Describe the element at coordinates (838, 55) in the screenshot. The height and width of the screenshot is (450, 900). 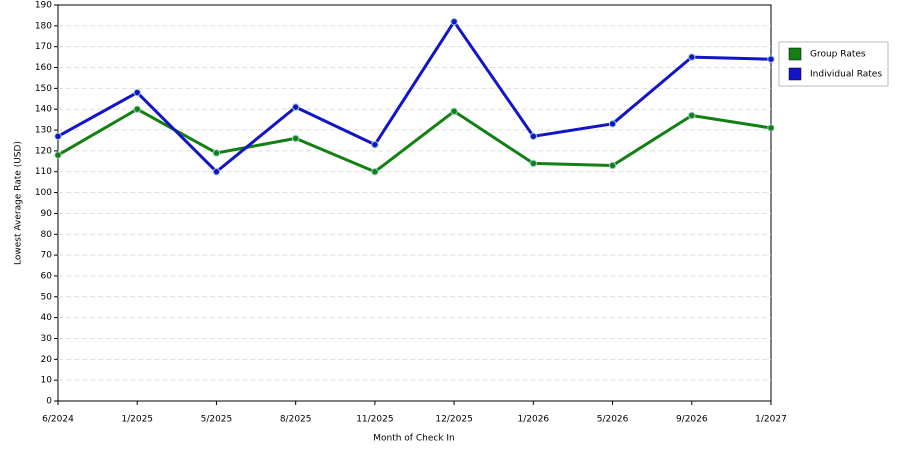
I see `legend-label: Group Rates` at that location.